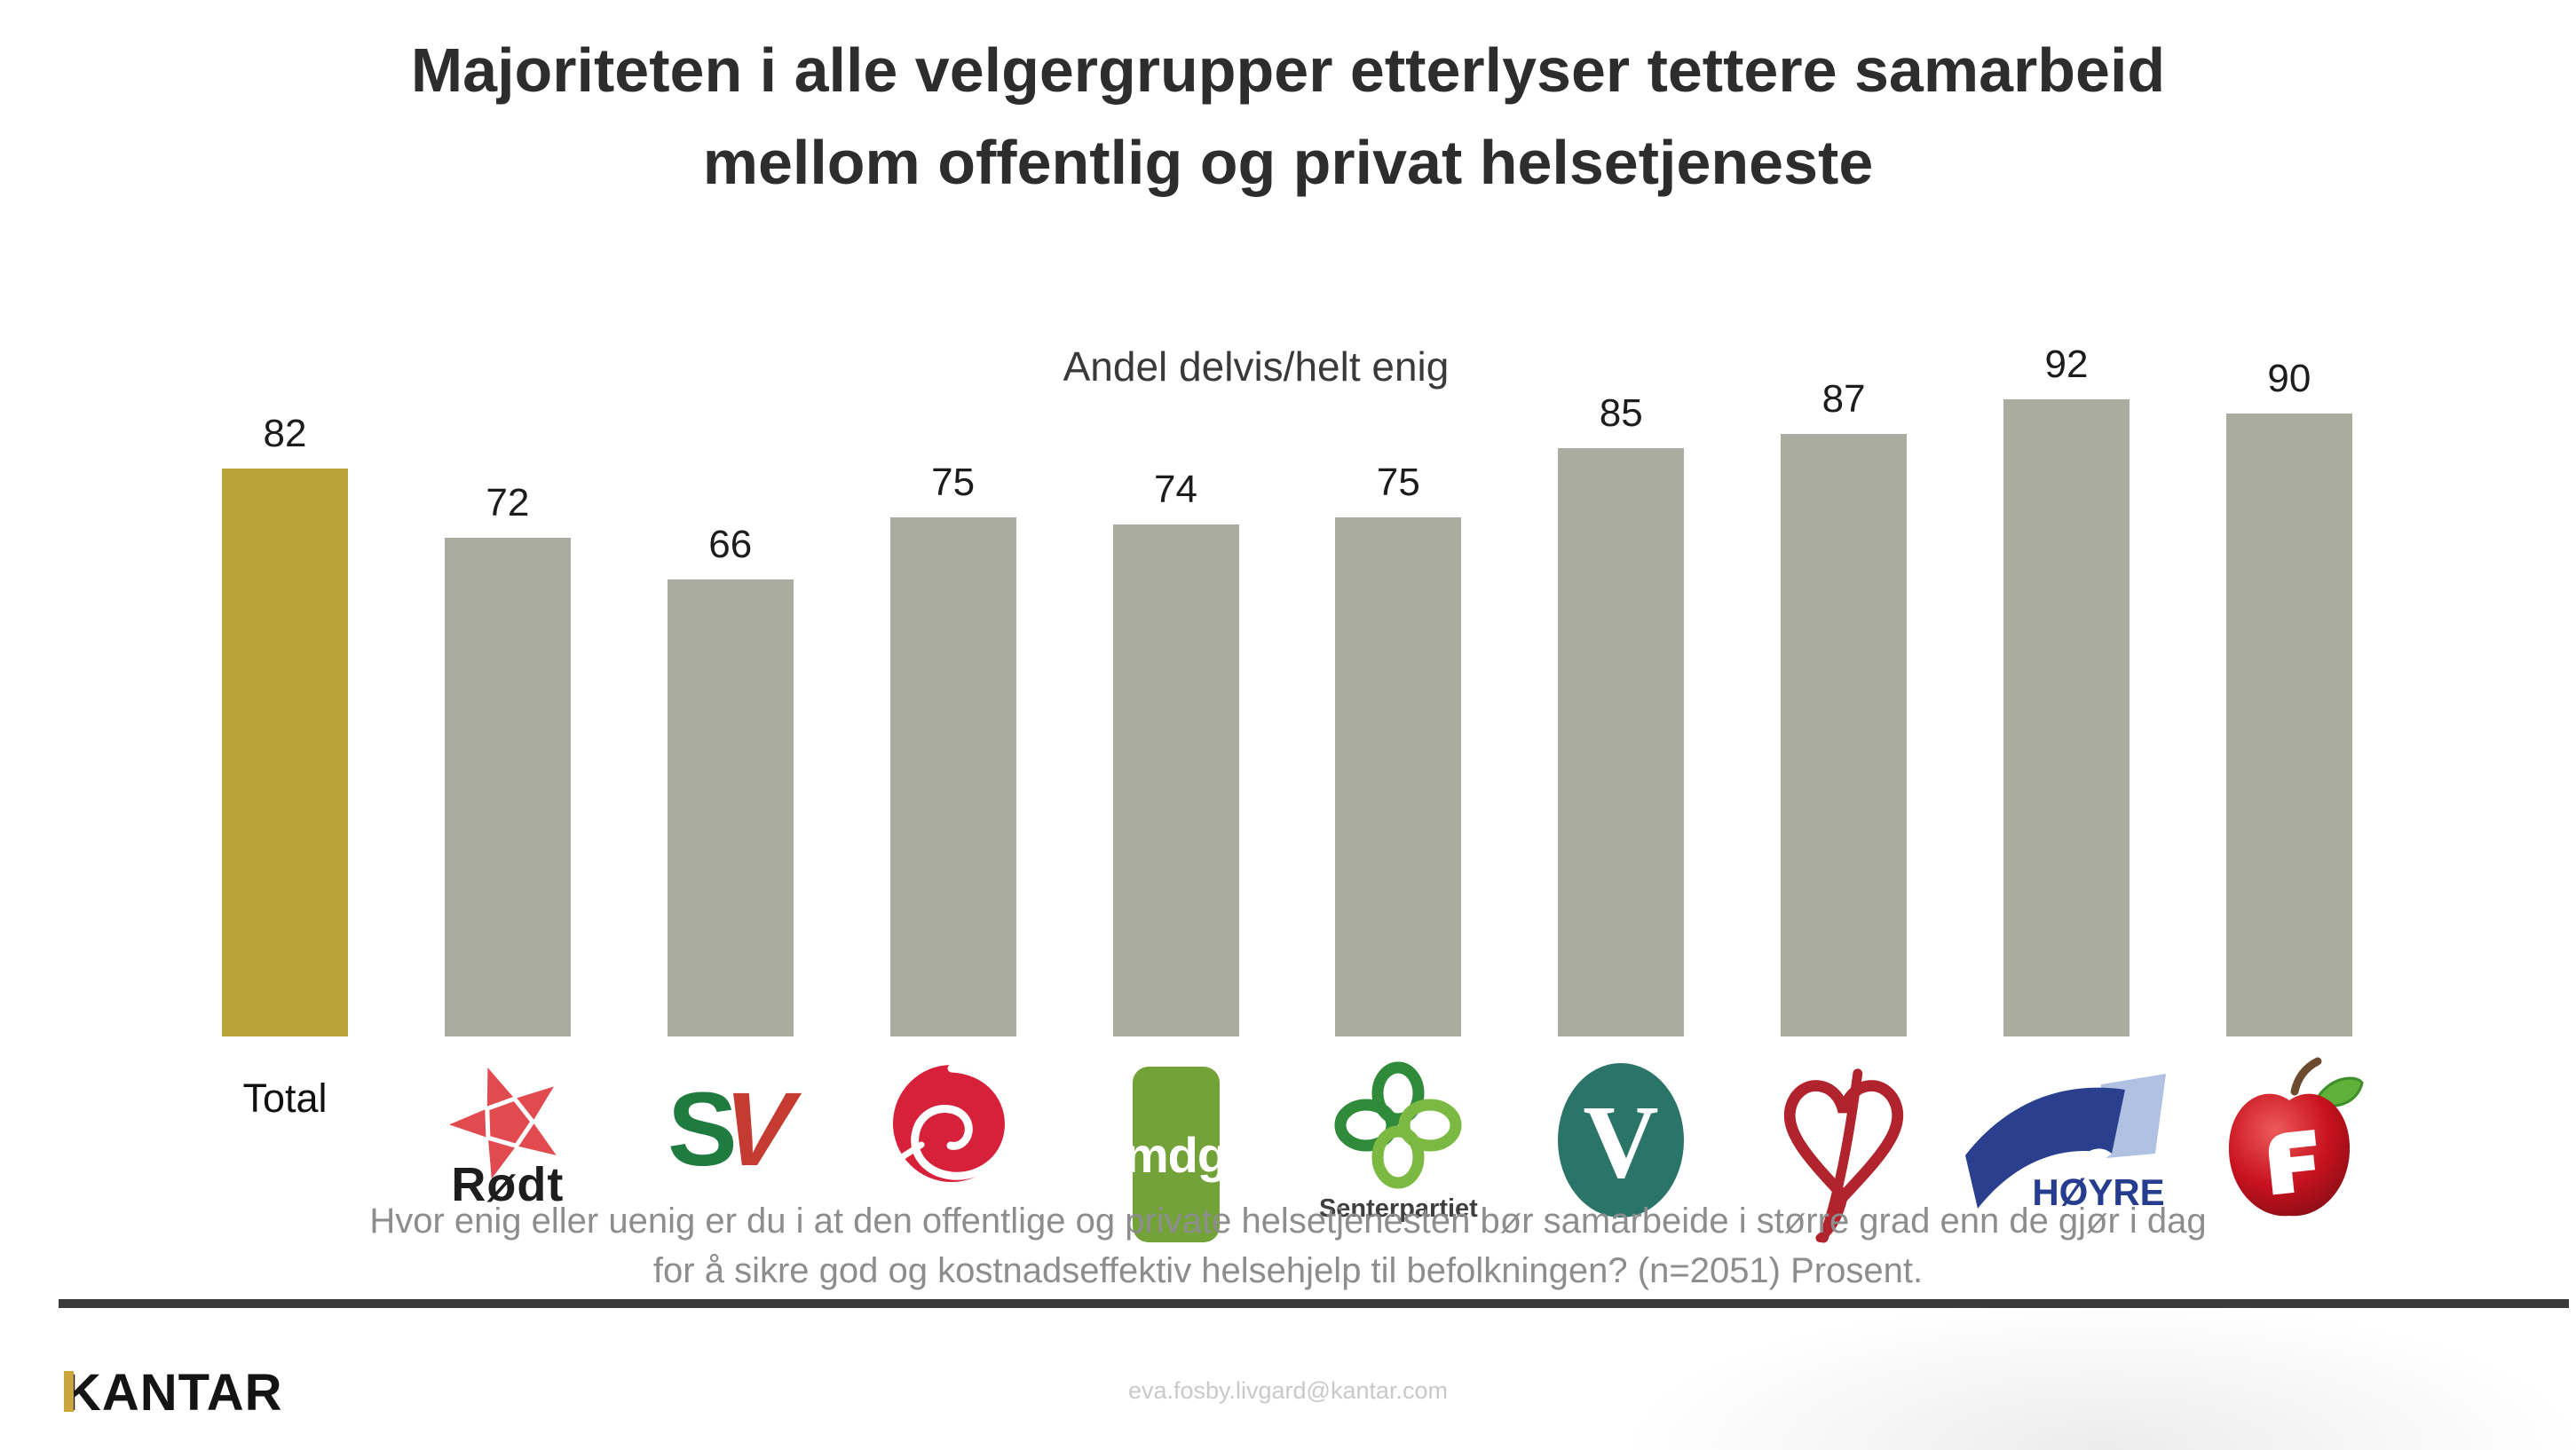 The width and height of the screenshot is (2576, 1450). I want to click on total-label: Total, so click(285, 1098).